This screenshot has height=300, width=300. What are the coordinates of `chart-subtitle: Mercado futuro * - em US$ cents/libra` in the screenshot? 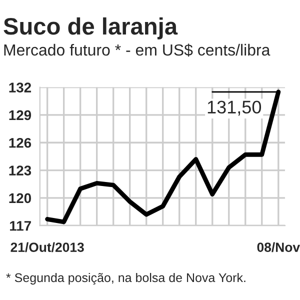 It's located at (137, 50).